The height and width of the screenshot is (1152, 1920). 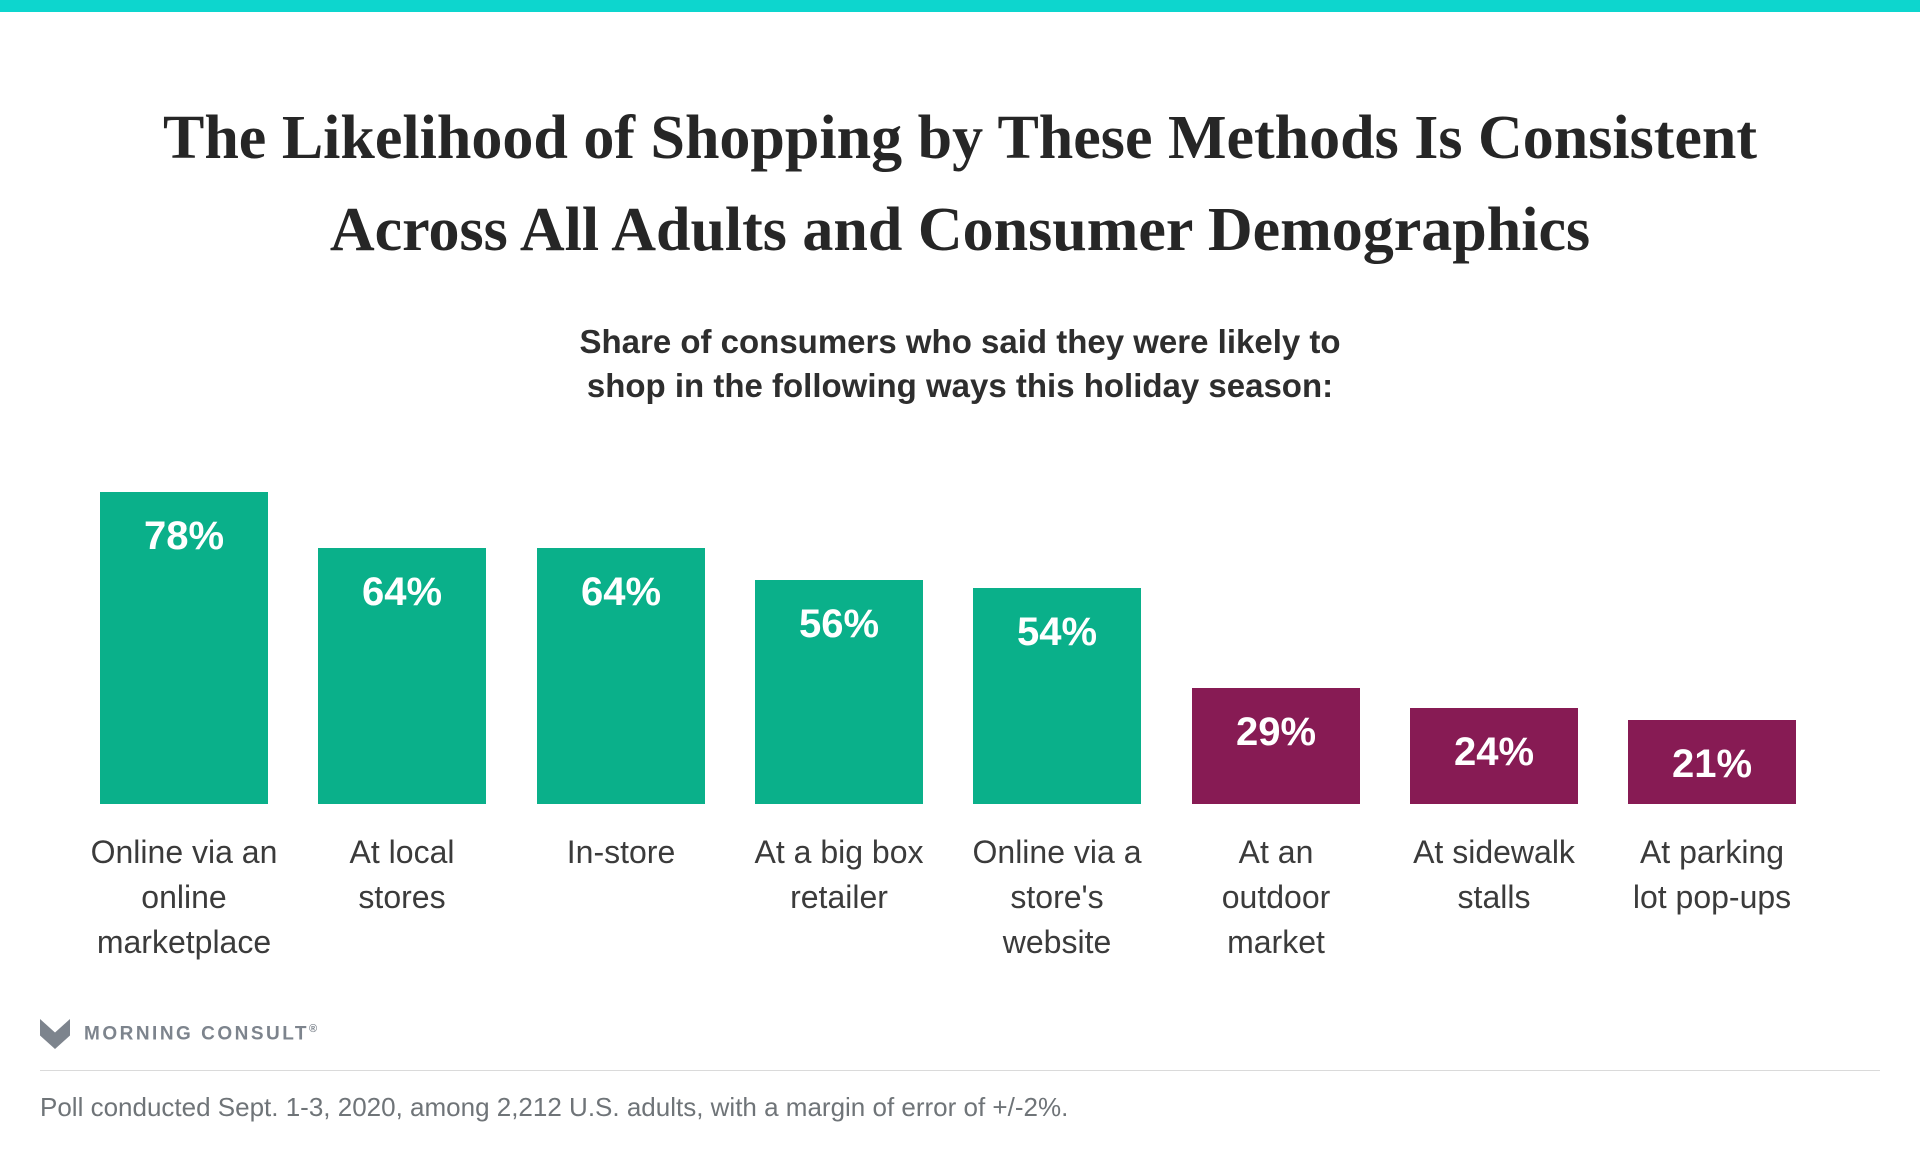 I want to click on bar-category-label: At local stores, so click(x=402, y=874).